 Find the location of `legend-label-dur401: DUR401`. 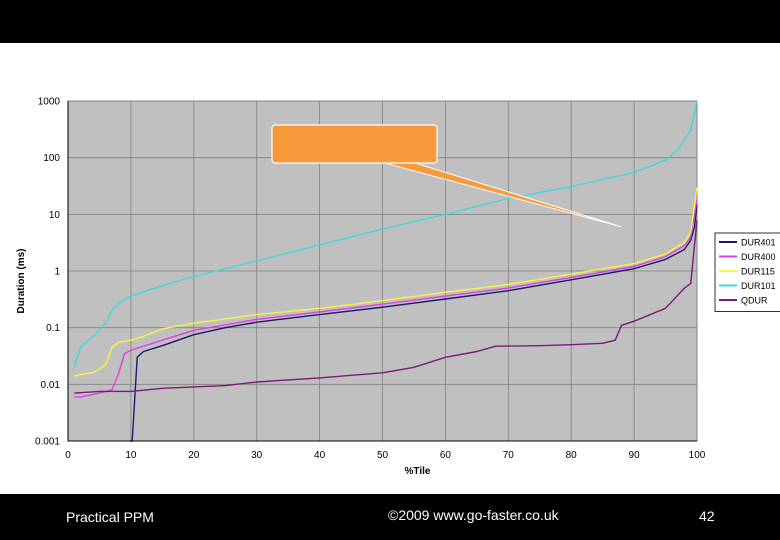

legend-label-dur401: DUR401 is located at coordinates (758, 243).